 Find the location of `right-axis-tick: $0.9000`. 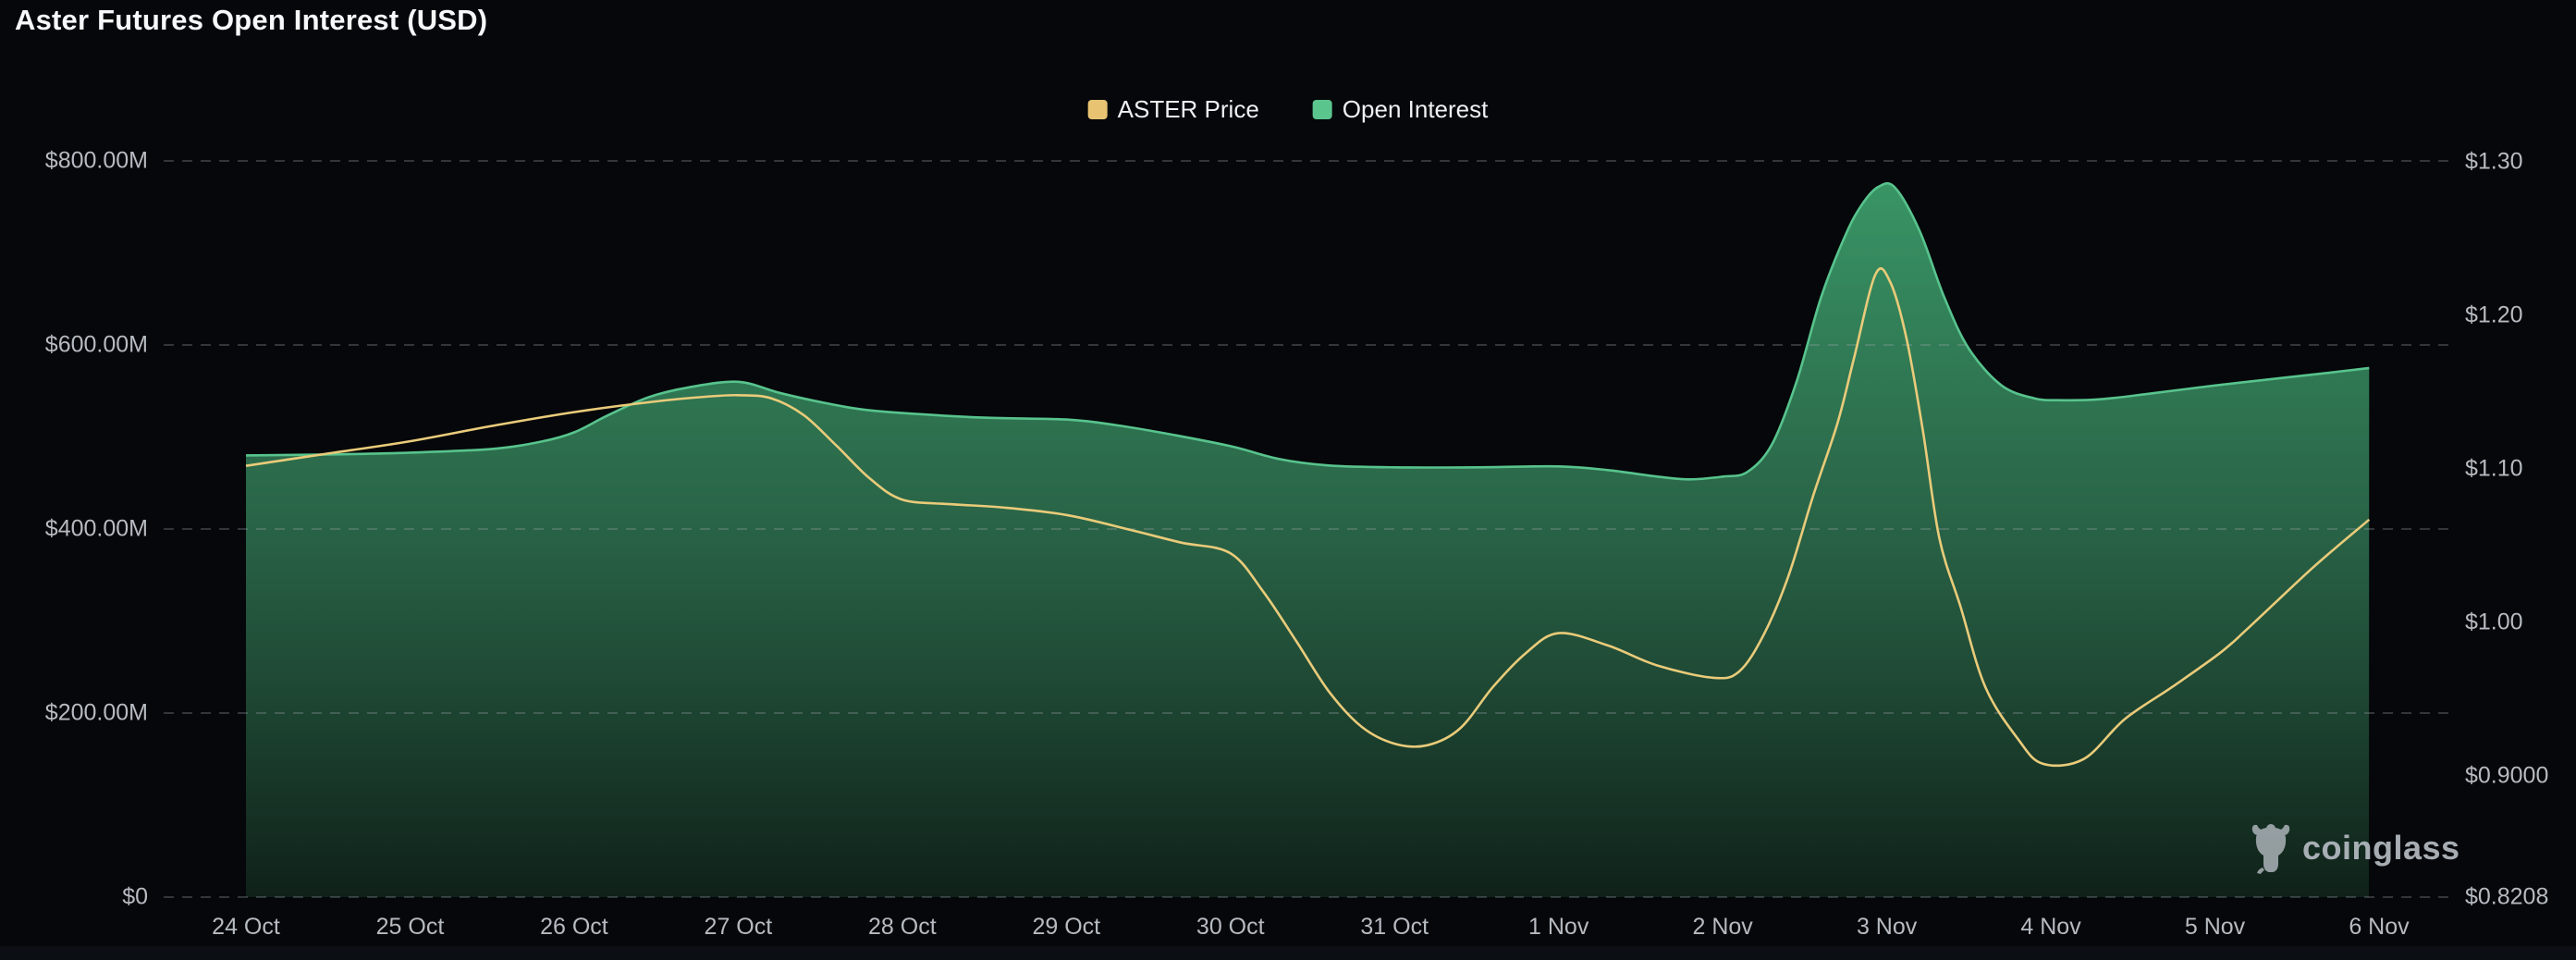

right-axis-tick: $0.9000 is located at coordinates (2507, 776).